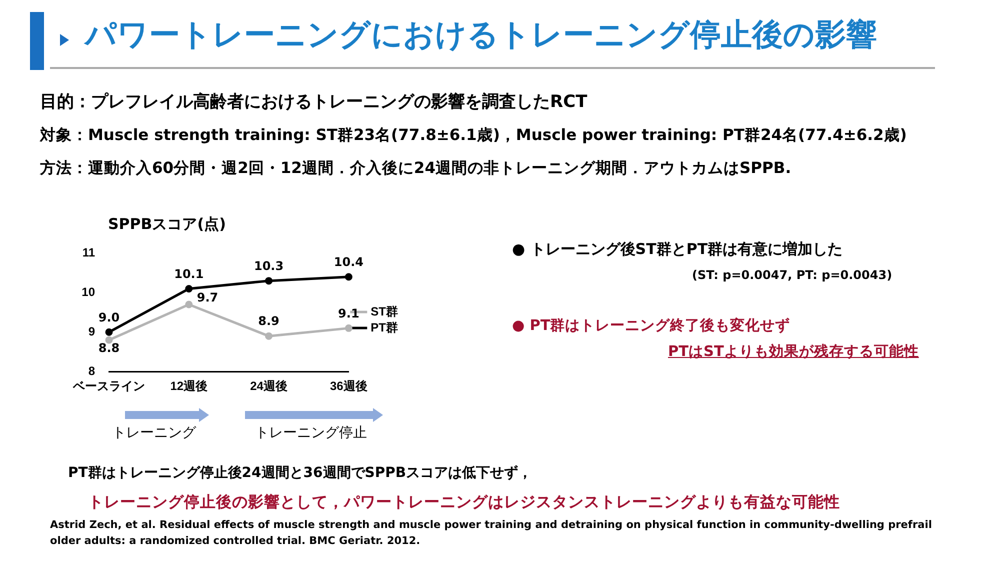 The height and width of the screenshot is (563, 1000). What do you see at coordinates (491, 533) in the screenshot?
I see `text: Astrid Zech, et al. Residual effects of muscle strength and muscle power training and detraining on physical function in community-dwelling prefrail older adults: a randomized controlled trial. BMC Geriatr. 2012.` at bounding box center [491, 533].